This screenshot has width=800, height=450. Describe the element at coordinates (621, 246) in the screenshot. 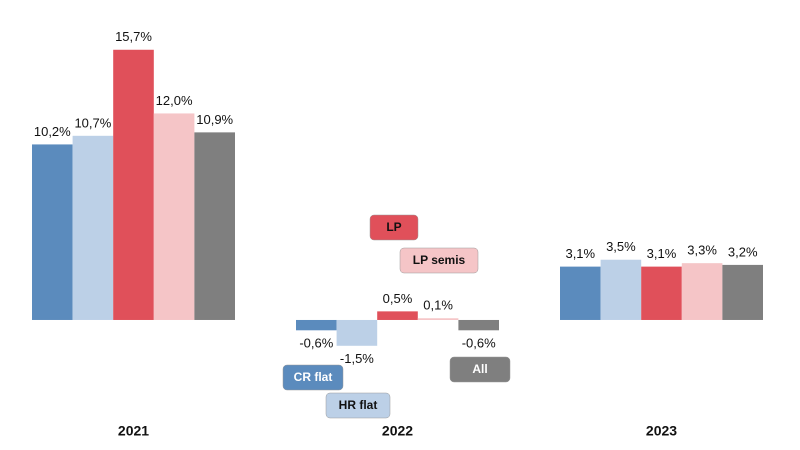

I see `value-label: 3,5%` at that location.